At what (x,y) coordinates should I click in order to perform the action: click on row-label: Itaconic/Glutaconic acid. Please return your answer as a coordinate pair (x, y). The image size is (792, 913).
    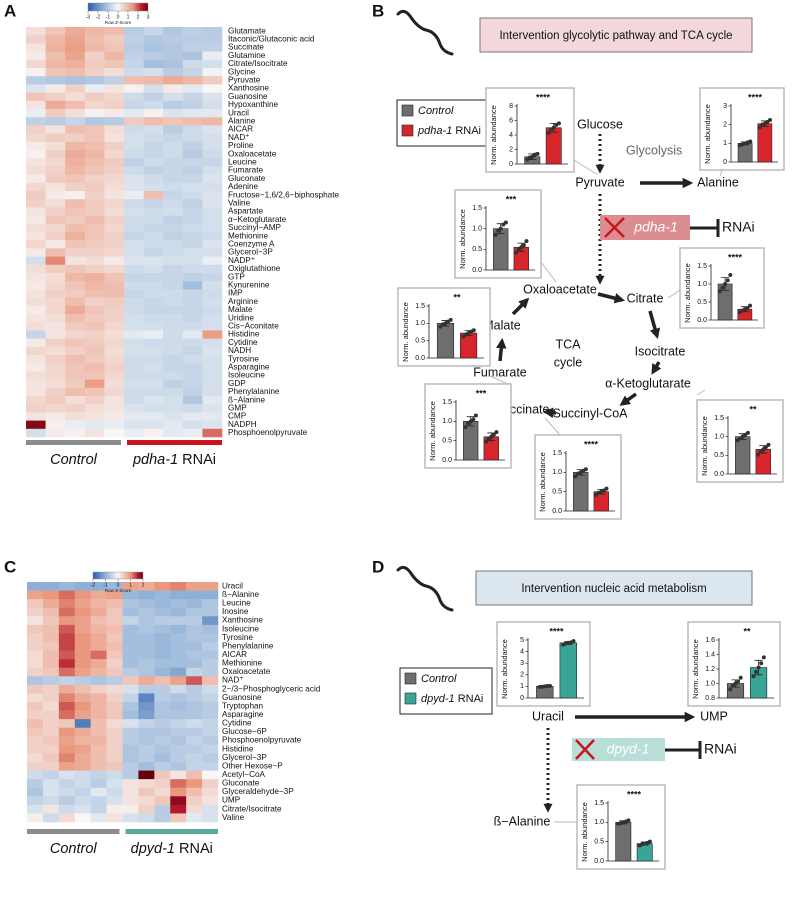
    Looking at the image, I should click on (271, 38).